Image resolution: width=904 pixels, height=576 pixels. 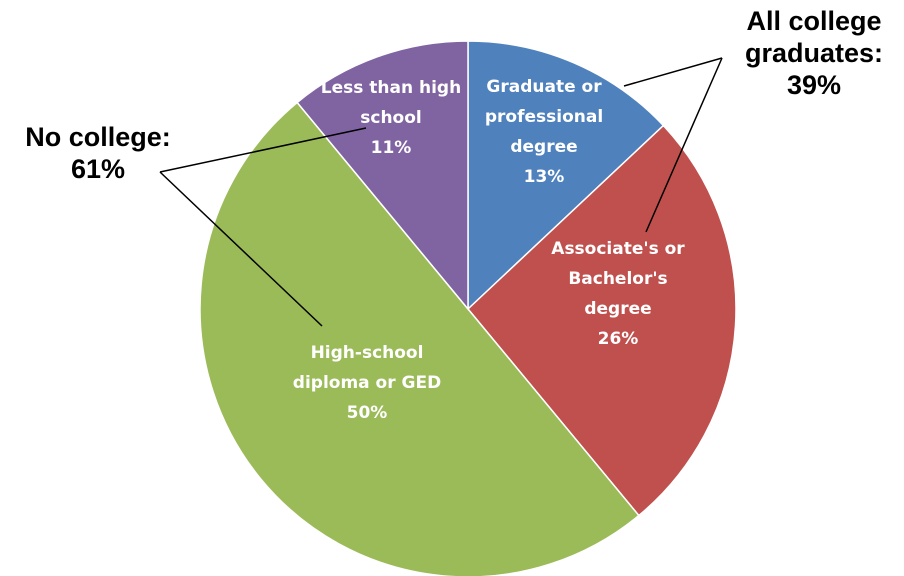 I want to click on slice-category-label: school, so click(x=390, y=118).